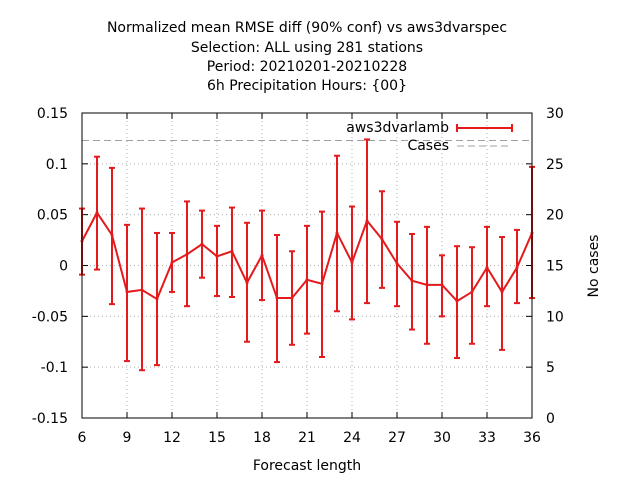 This screenshot has height=480, width=640. What do you see at coordinates (172, 438) in the screenshot?
I see `x-tick-label: 12` at bounding box center [172, 438].